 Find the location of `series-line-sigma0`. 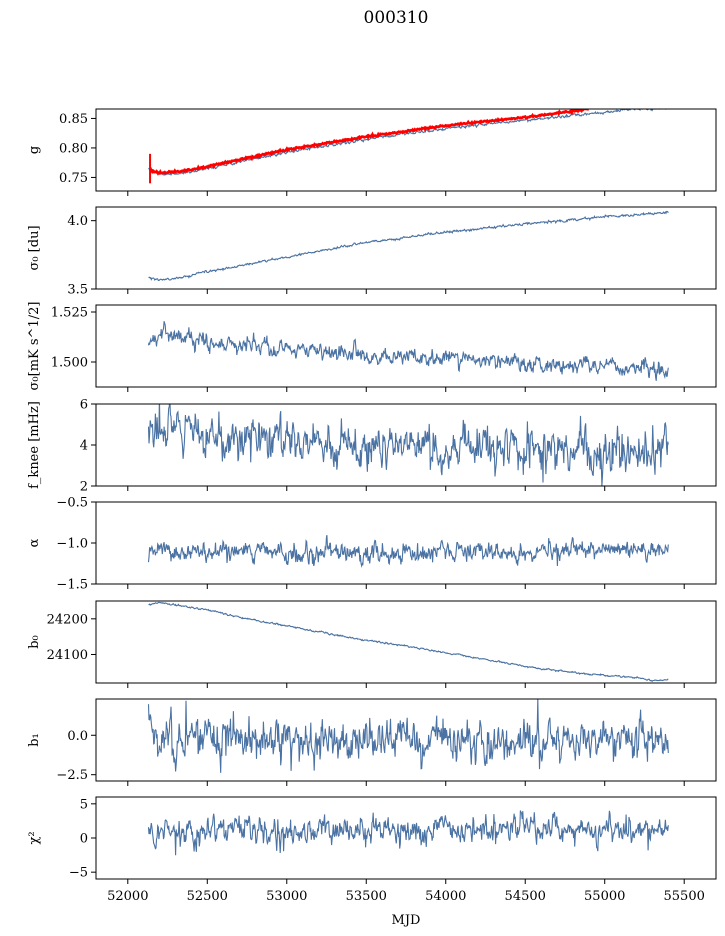

series-line-sigma0 is located at coordinates (408, 246).